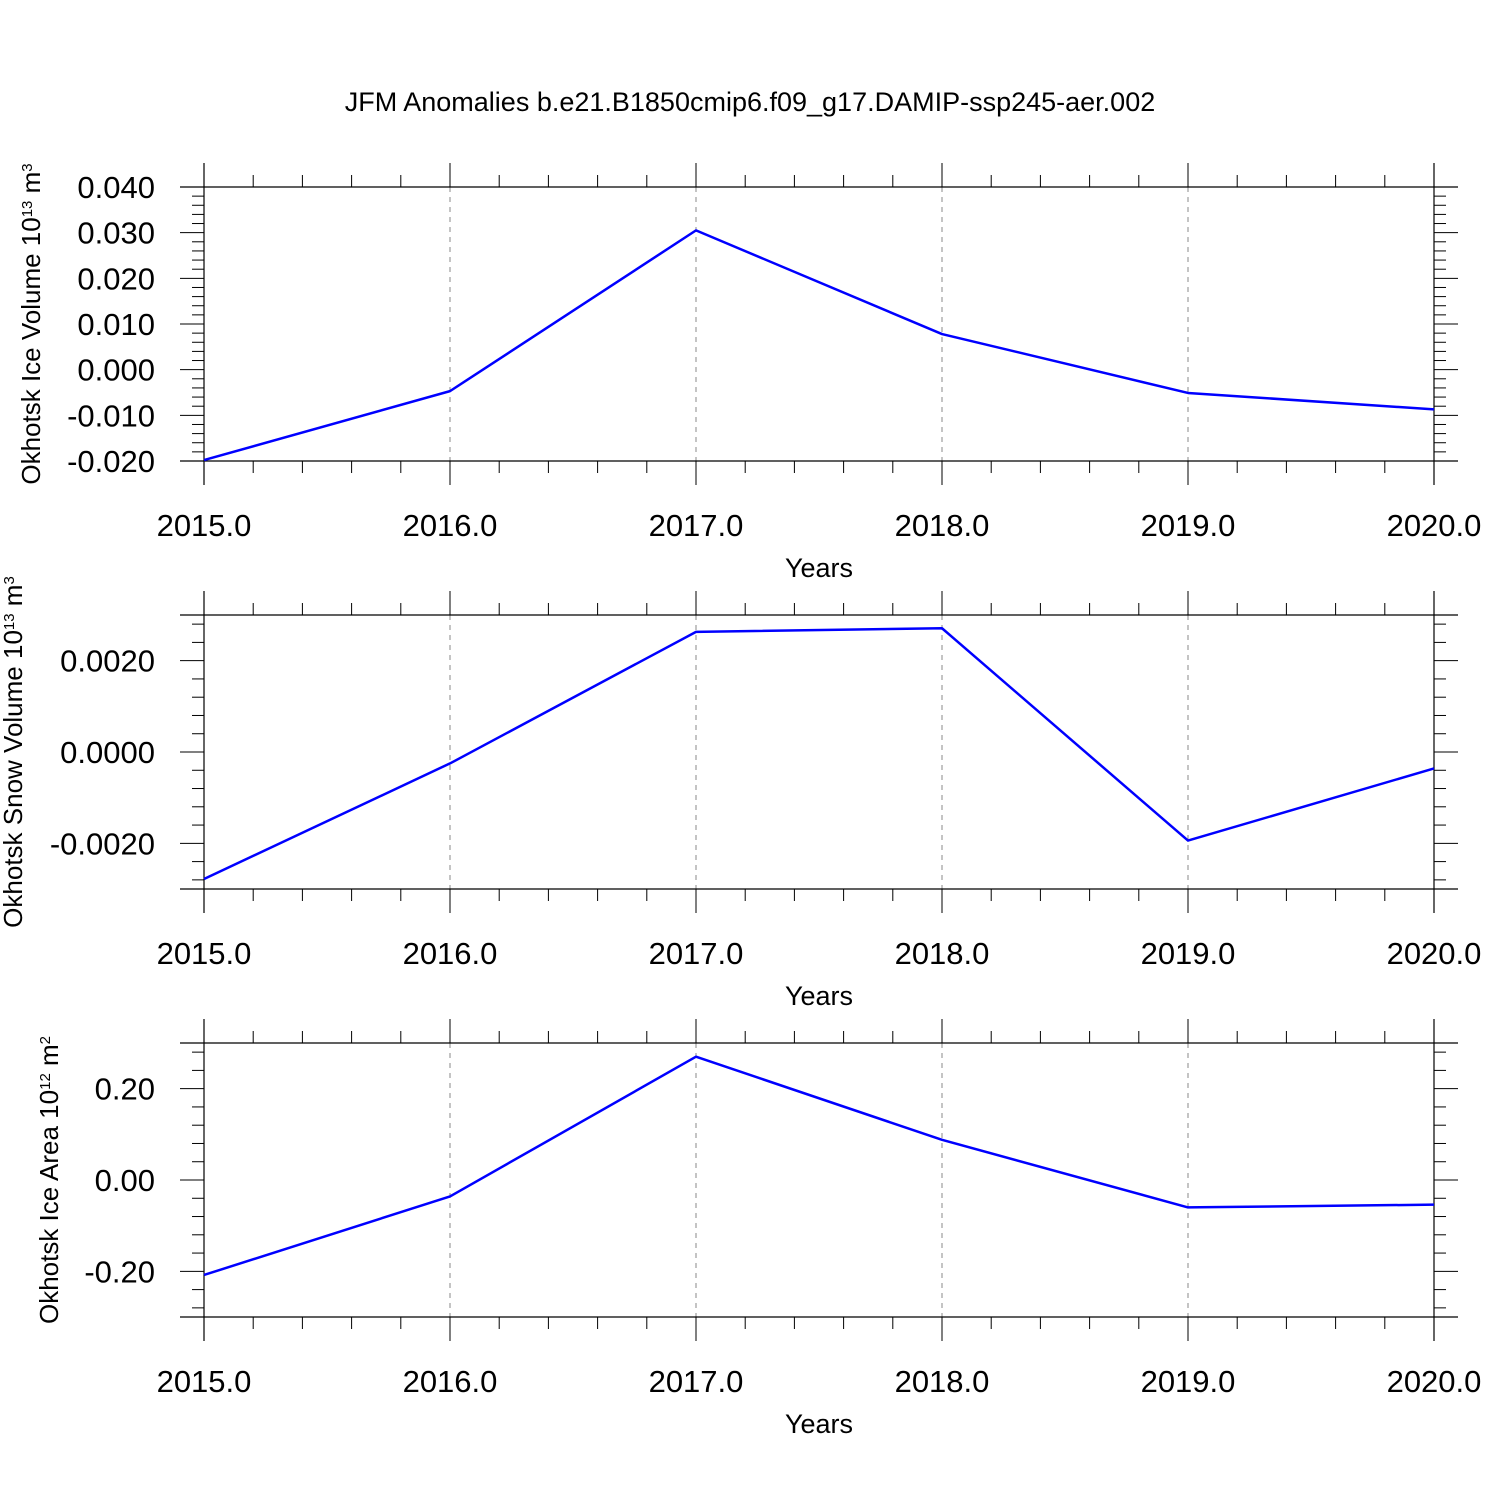  What do you see at coordinates (116, 278) in the screenshot?
I see `y-tick-label-ice-volume: 0.020` at bounding box center [116, 278].